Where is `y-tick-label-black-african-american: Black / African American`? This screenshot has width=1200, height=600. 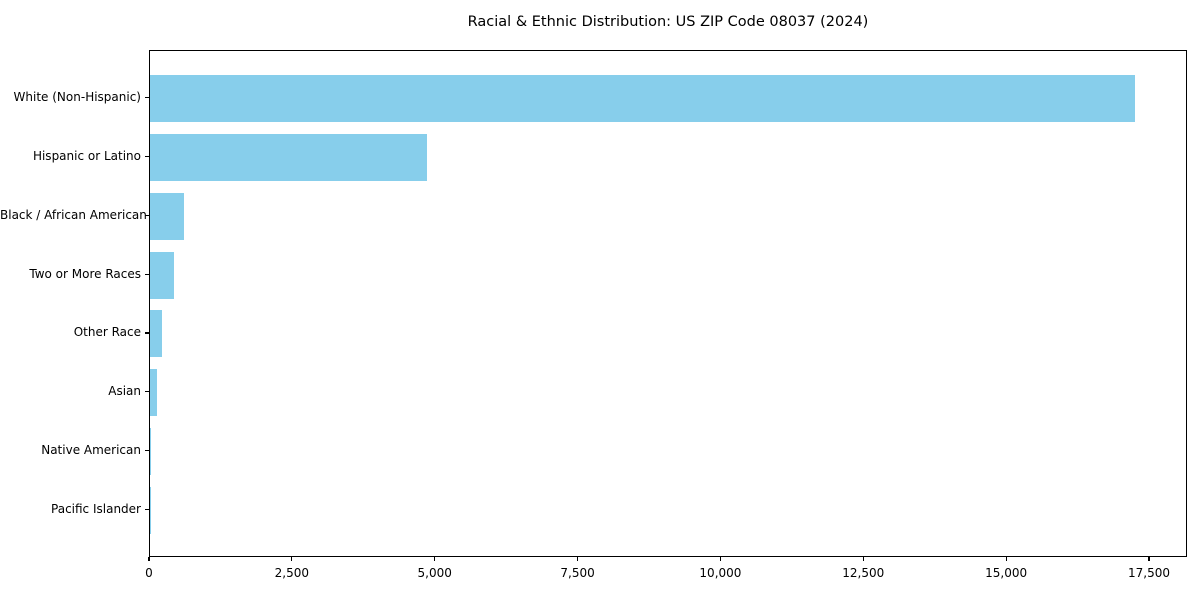
y-tick-label-black-african-american: Black / African American is located at coordinates (73, 214).